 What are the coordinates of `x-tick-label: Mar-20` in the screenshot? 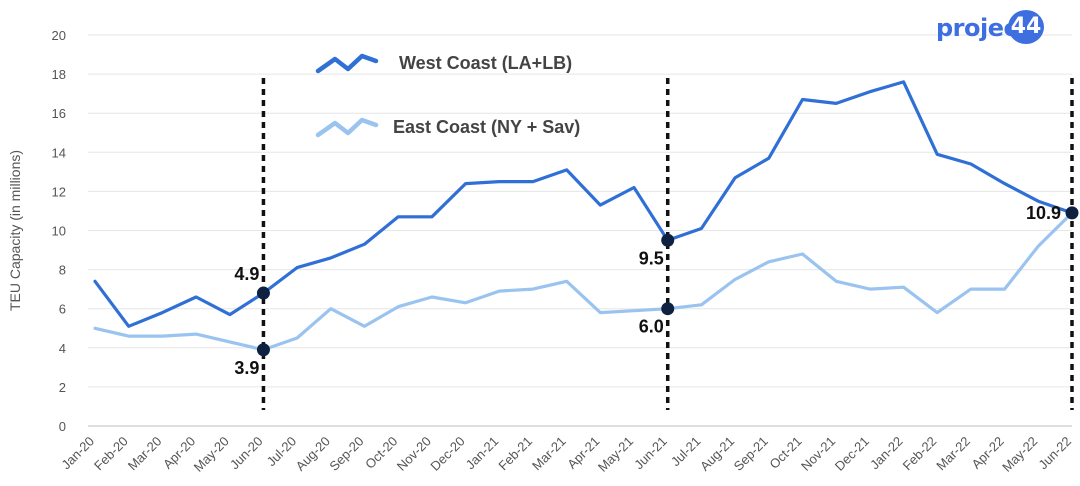 It's located at (145, 454).